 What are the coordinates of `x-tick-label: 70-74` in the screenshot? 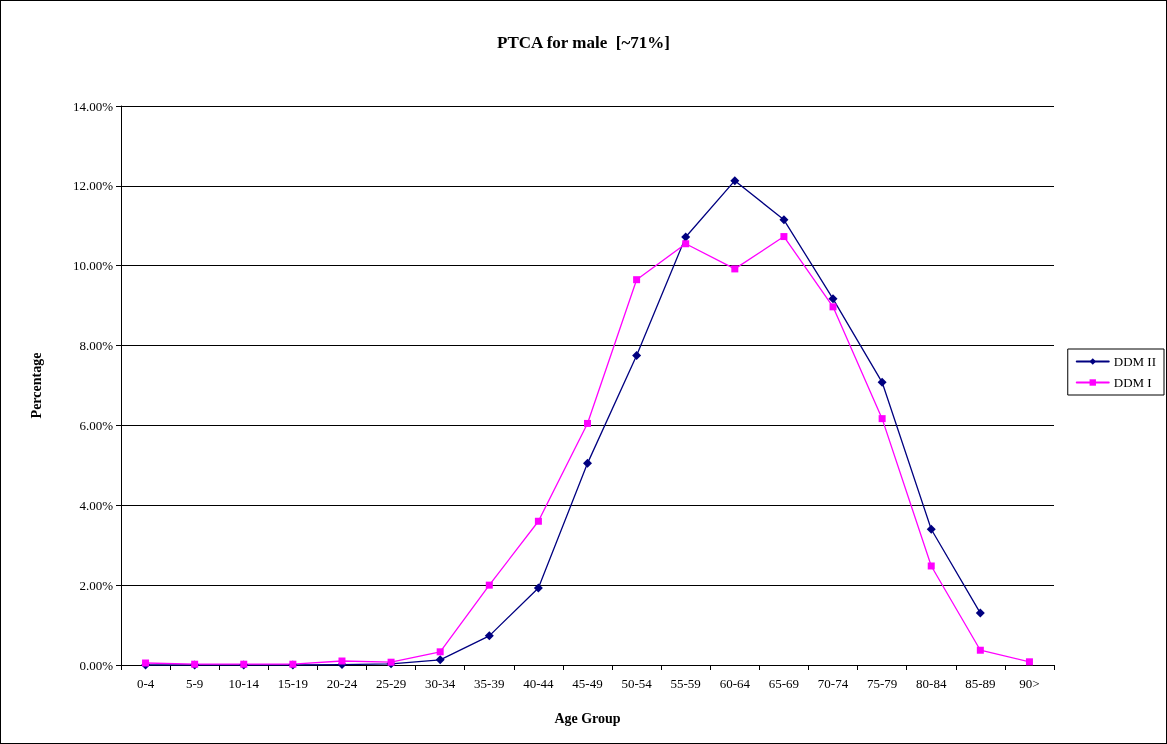 It's located at (833, 683).